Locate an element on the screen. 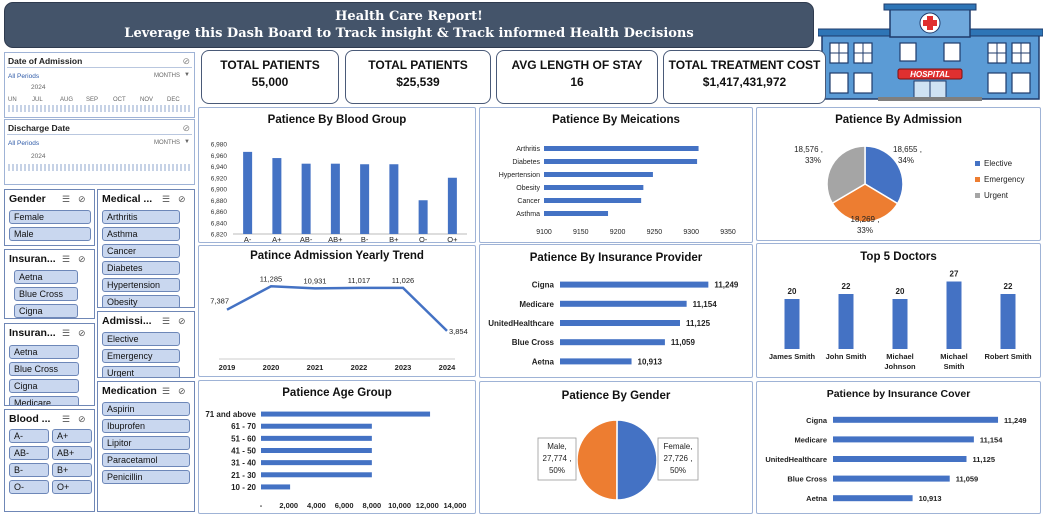 The width and height of the screenshot is (1045, 517). slicer-item-paracetamol: Paracetamol is located at coordinates (146, 460).